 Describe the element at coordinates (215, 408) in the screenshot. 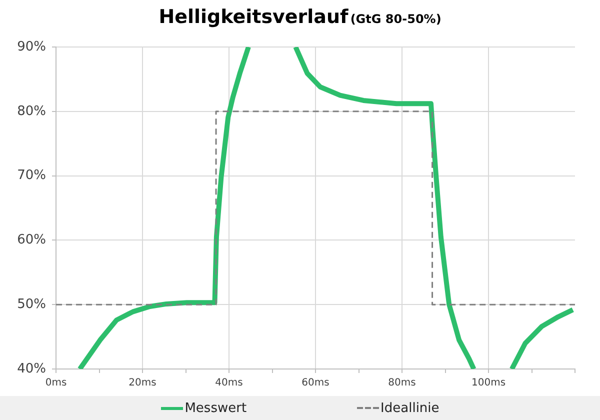

I see `legend-label: Messwert` at that location.